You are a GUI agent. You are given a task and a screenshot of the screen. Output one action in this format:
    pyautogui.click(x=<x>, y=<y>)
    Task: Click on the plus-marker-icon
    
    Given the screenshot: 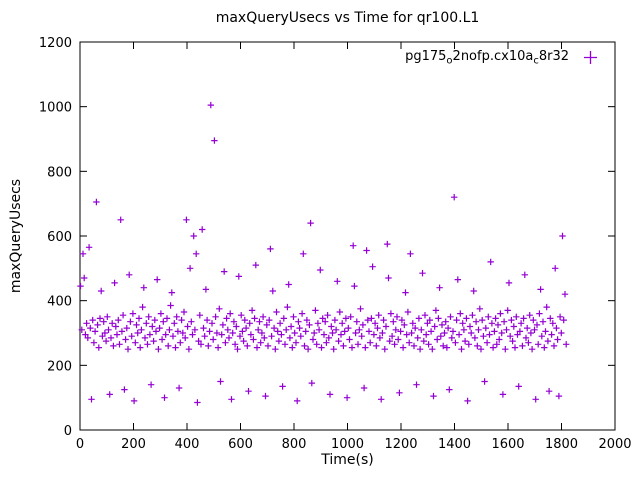 What is the action you would take?
    pyautogui.click(x=590, y=58)
    